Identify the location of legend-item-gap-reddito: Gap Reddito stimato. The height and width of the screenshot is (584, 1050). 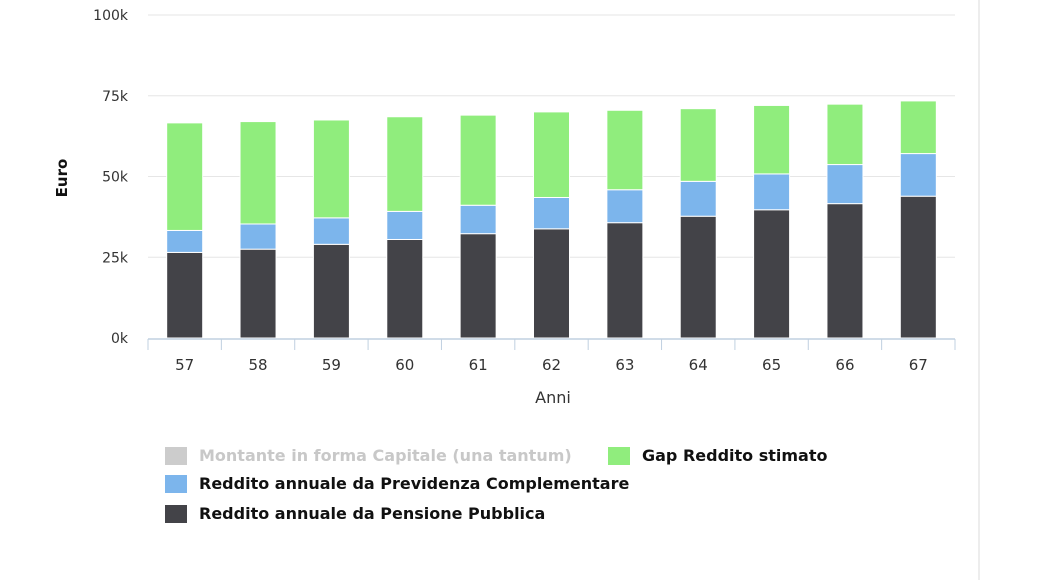
(718, 455).